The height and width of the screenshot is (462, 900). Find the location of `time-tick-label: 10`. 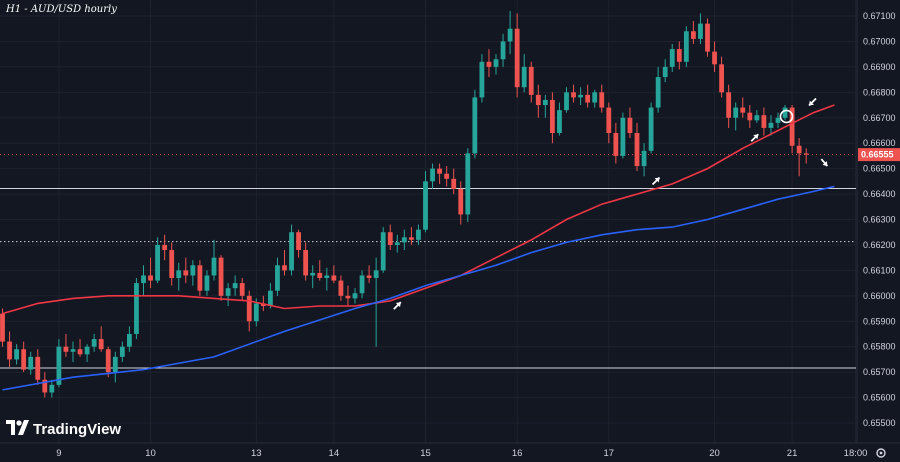

time-tick-label: 10 is located at coordinates (150, 453).